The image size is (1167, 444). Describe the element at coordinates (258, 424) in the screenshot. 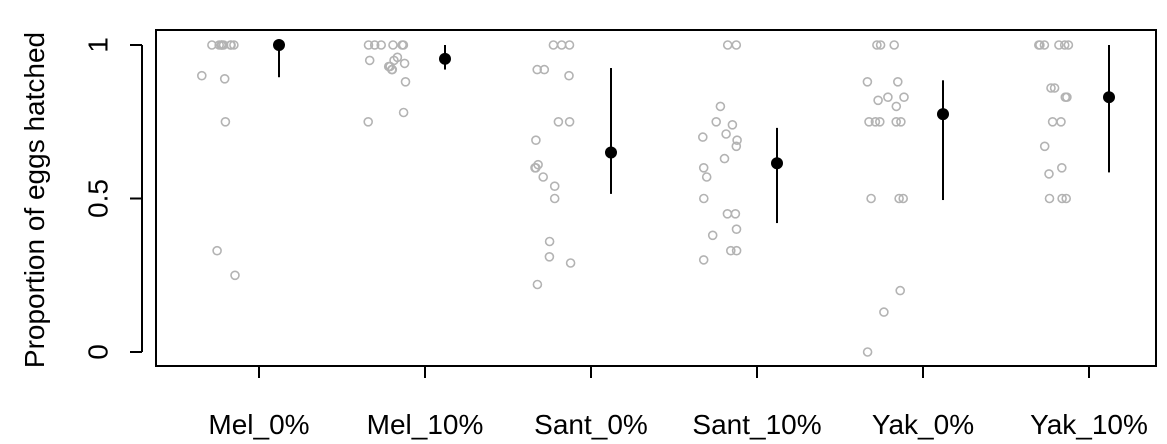

I see `x-tick-label: Mel_0%` at that location.